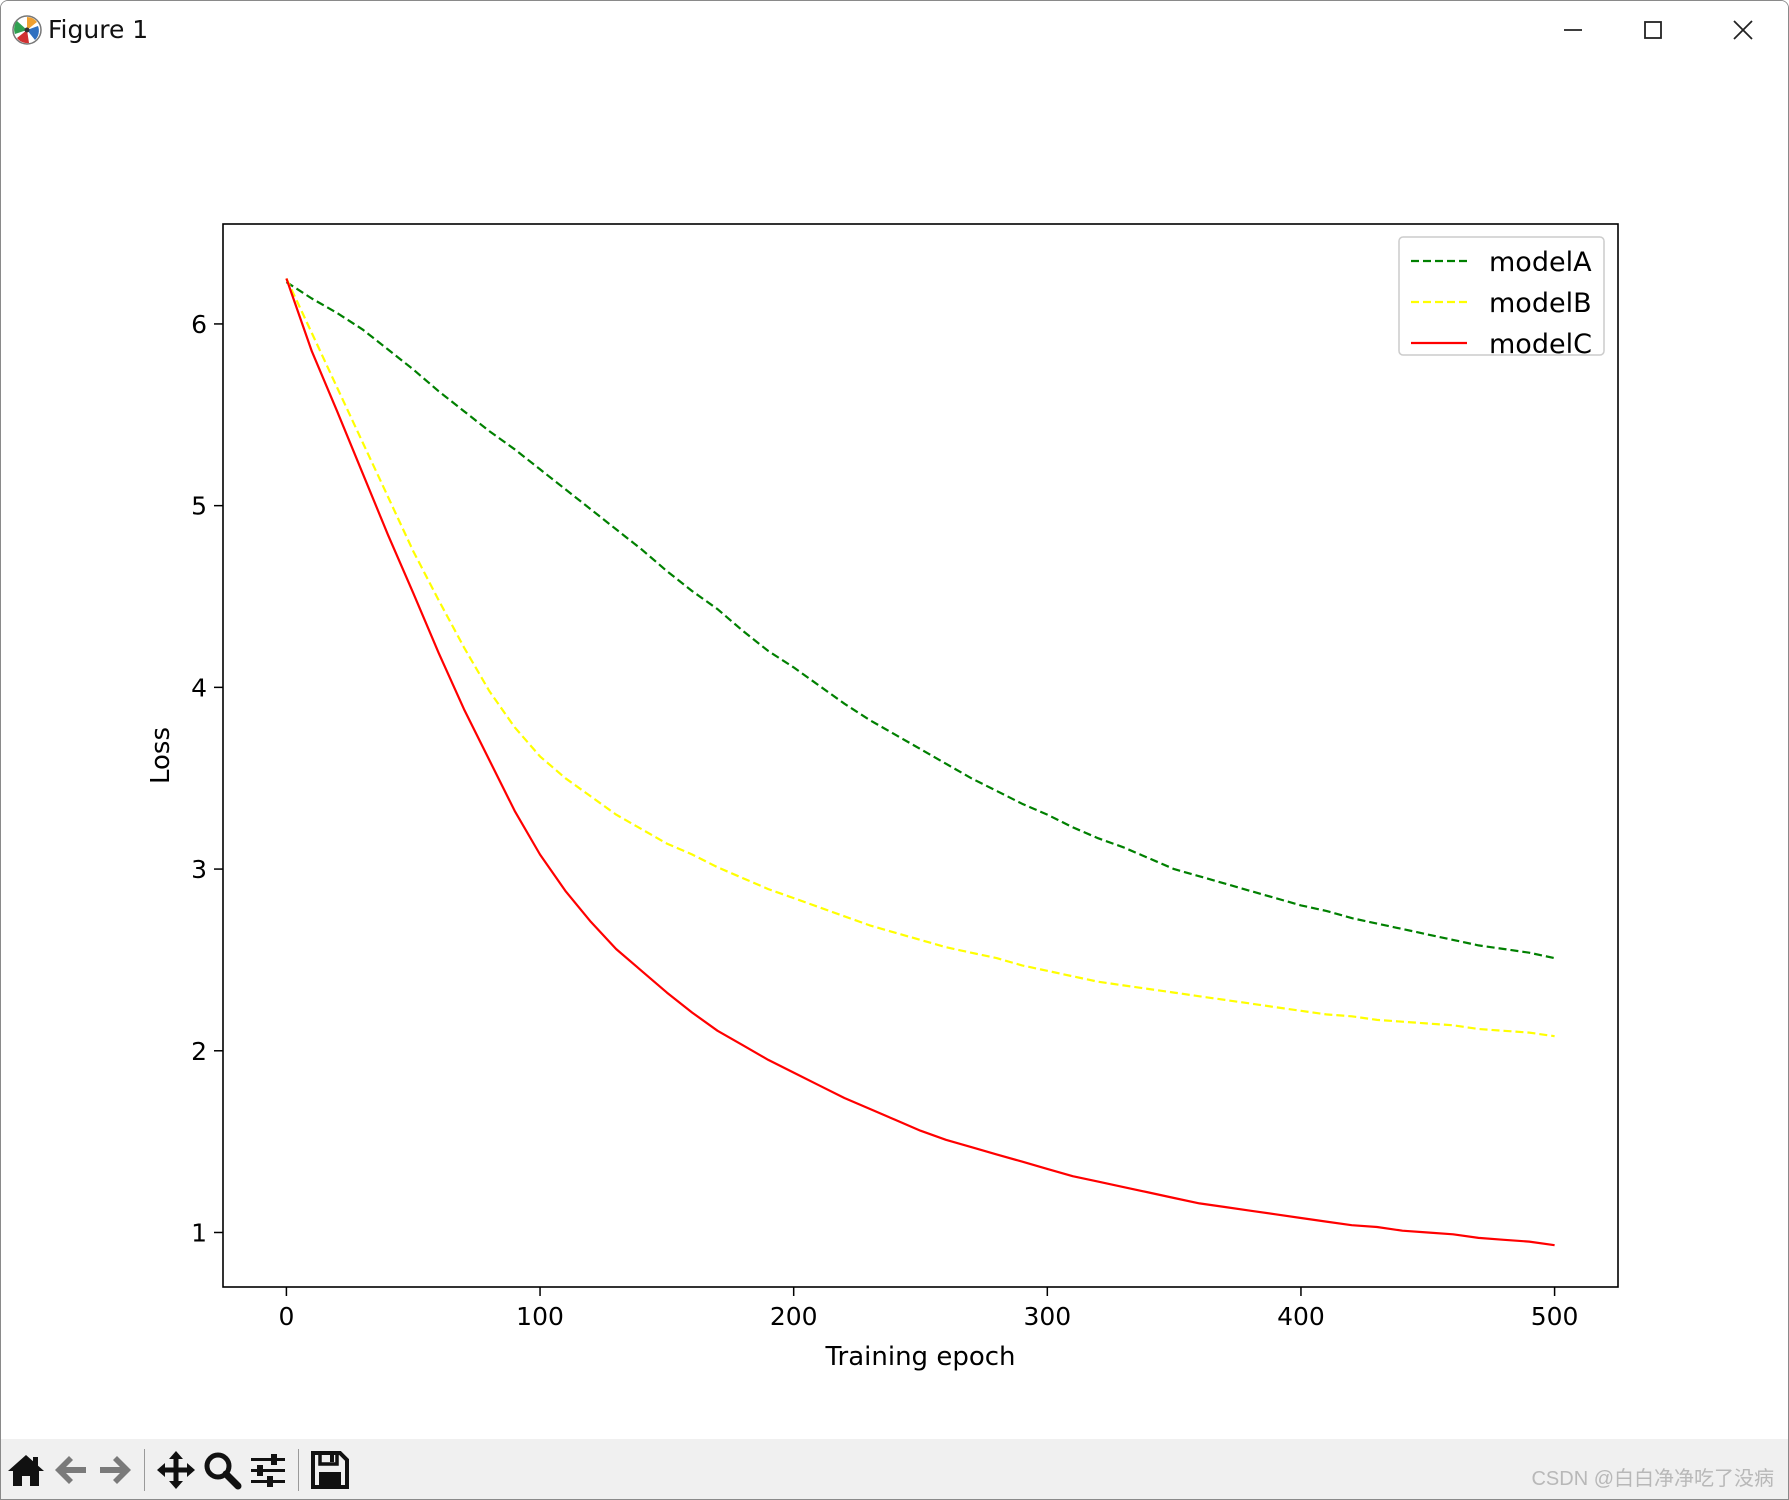 This screenshot has height=1500, width=1789. I want to click on home-button, so click(26, 1470).